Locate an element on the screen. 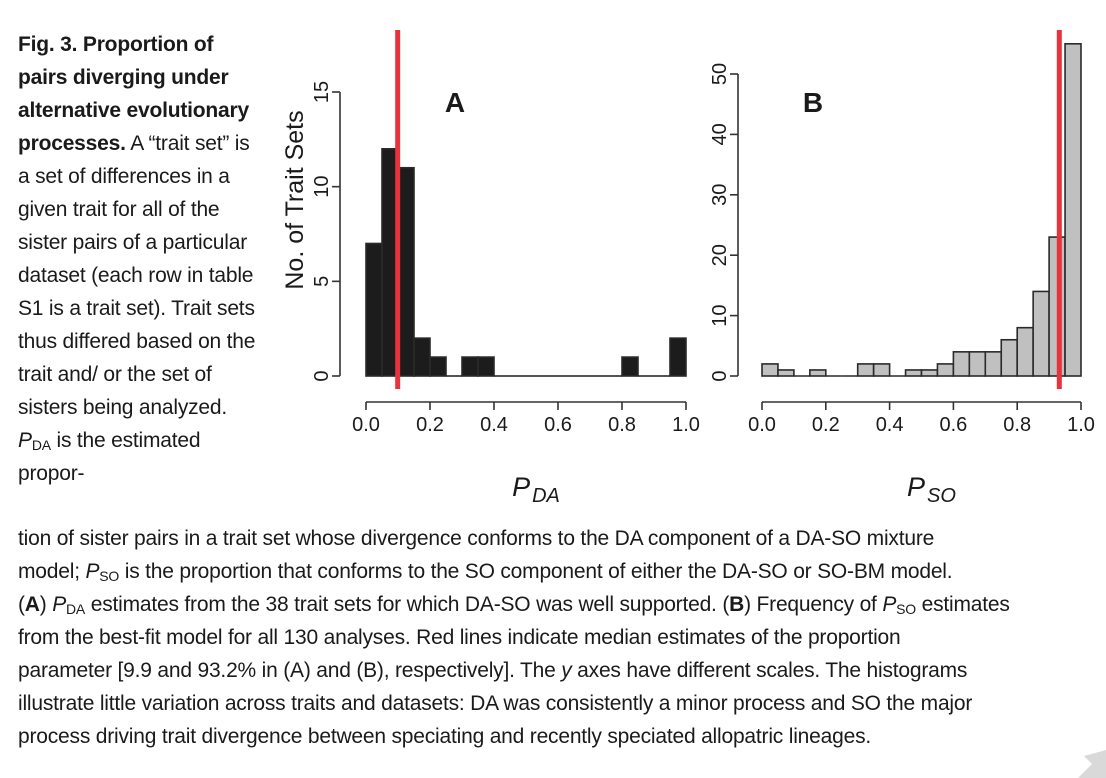  y-axis-title: No. of Trait Sets is located at coordinates (295, 199).